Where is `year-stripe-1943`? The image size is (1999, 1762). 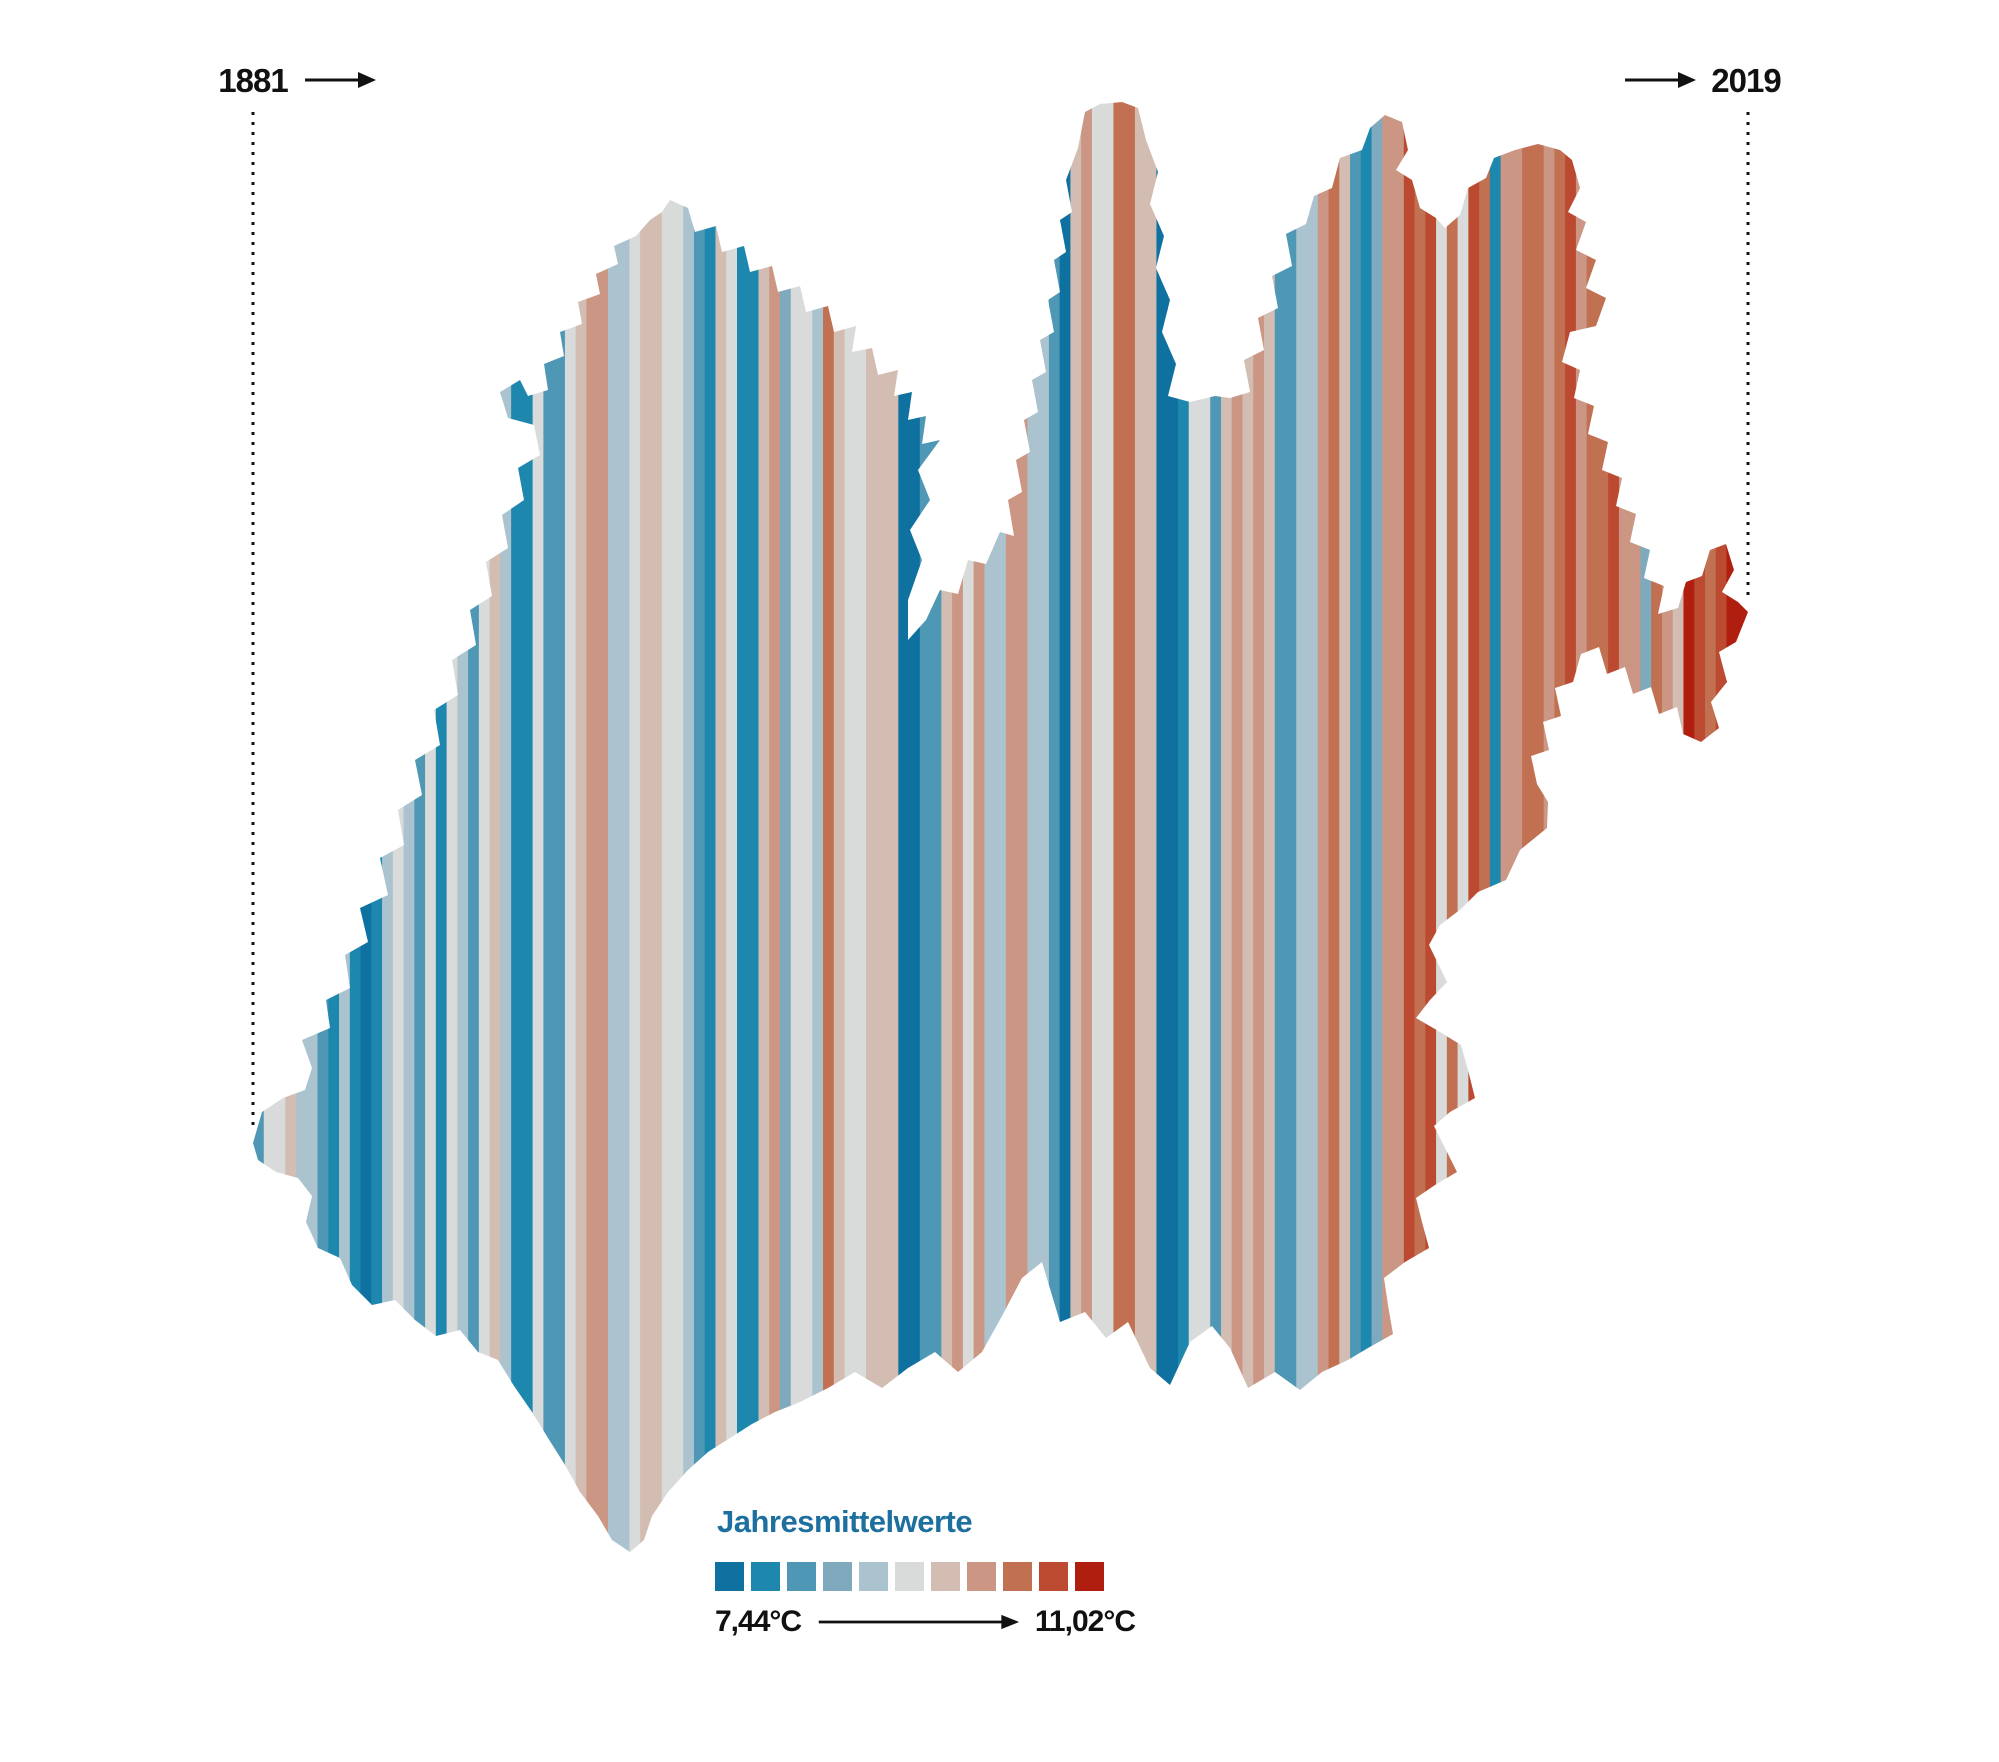
year-stripe-1943 is located at coordinates (925, 827).